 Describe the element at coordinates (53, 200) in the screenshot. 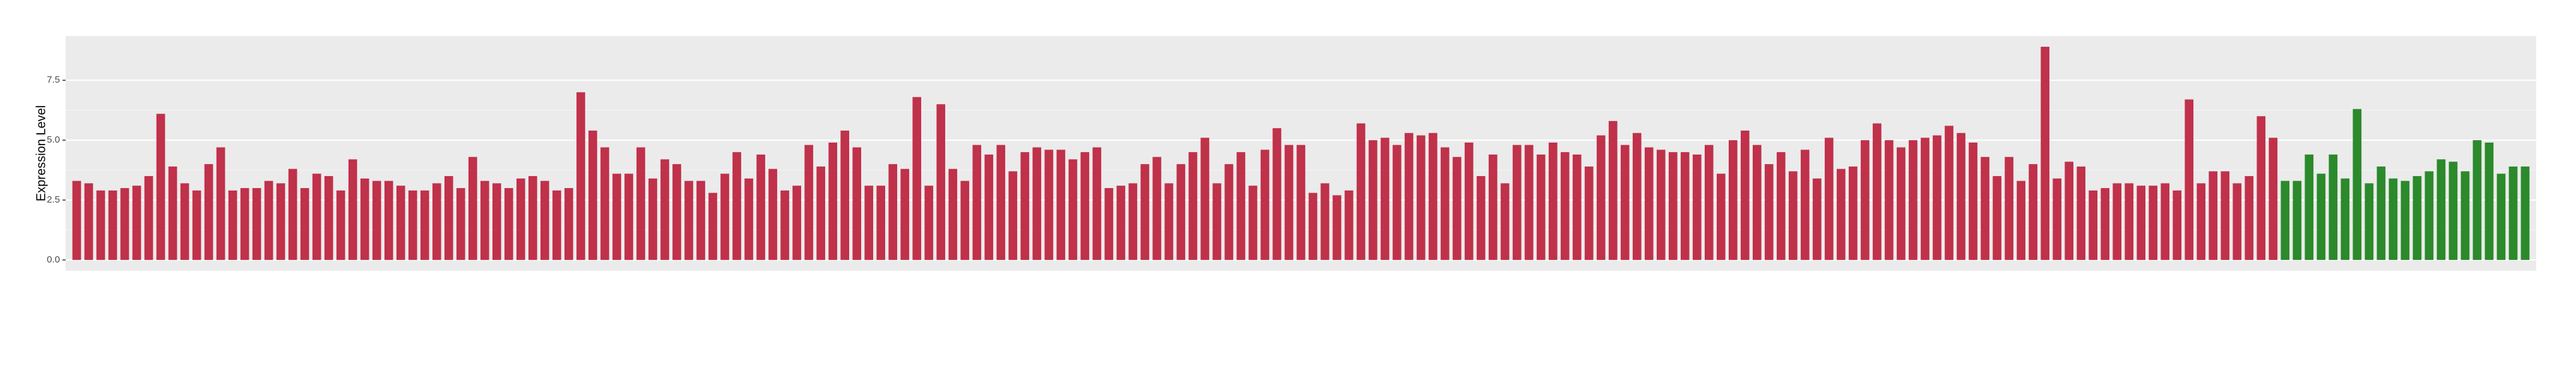

I see `y-tick-label: 2.5` at that location.